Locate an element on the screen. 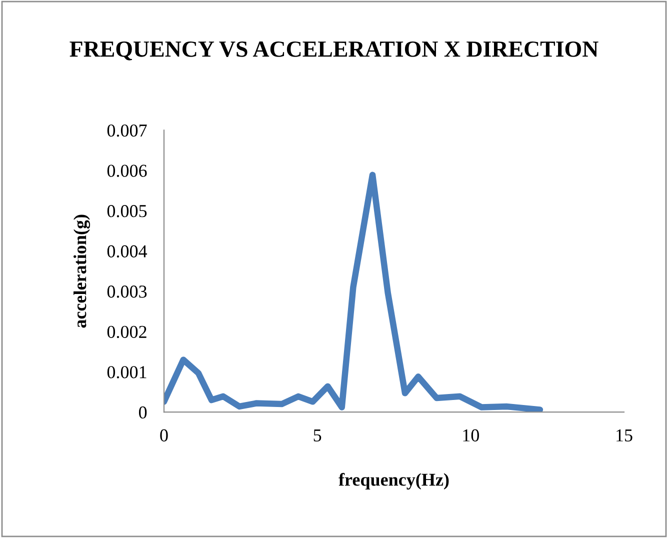  chart-title: FREQUENCY VS ACCELERATION X DIRECTION is located at coordinates (334, 50).